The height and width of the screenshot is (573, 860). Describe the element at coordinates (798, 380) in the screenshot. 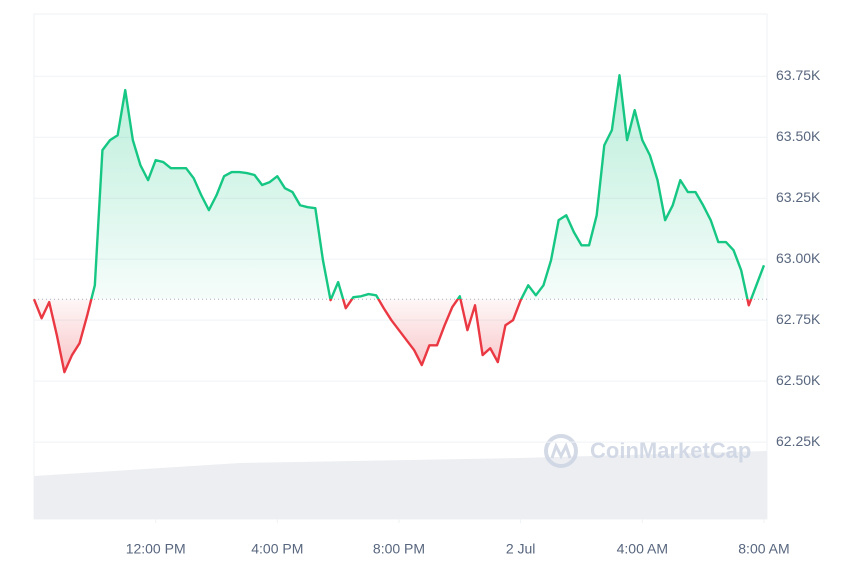

I see `y-tick-label: 62.50K` at that location.